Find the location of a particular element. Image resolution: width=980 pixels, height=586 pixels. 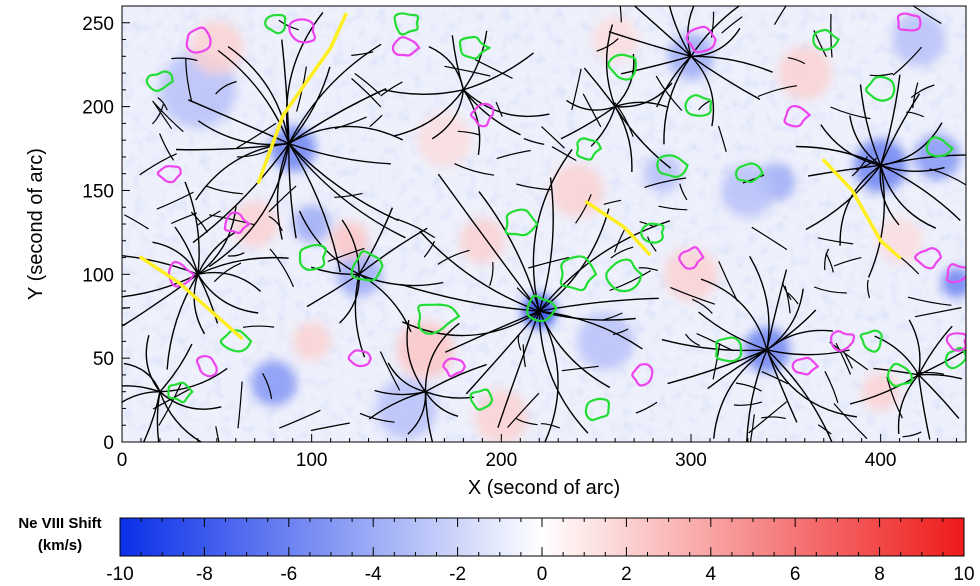

x-axis-ticks: 0 100 200 300 400 is located at coordinates (537, 452).